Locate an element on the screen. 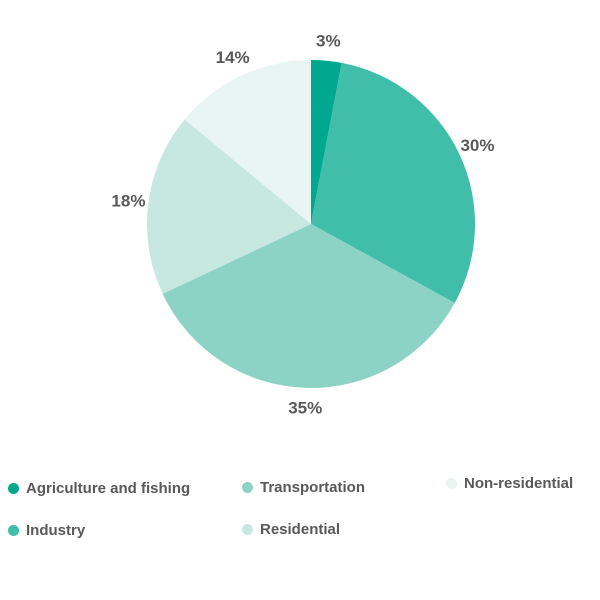 The width and height of the screenshot is (600, 600). legend-item-non-residential: Non-residential is located at coordinates (509, 483).